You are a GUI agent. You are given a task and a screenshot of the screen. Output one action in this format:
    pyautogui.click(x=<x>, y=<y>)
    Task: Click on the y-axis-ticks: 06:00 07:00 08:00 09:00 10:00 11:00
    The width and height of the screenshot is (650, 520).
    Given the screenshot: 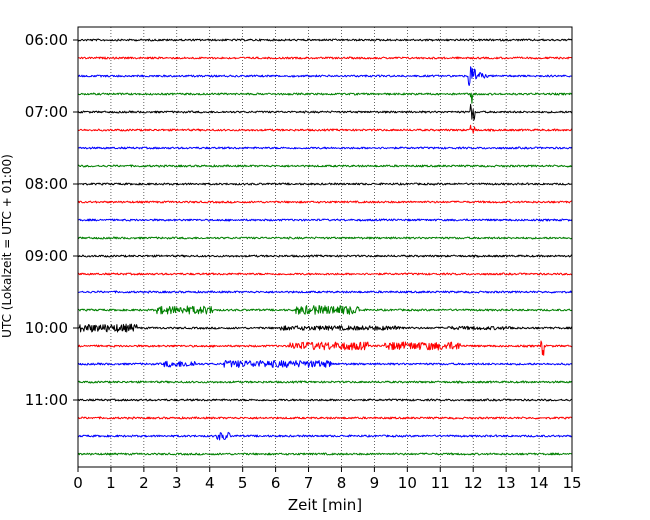 What is the action you would take?
    pyautogui.click(x=51, y=220)
    